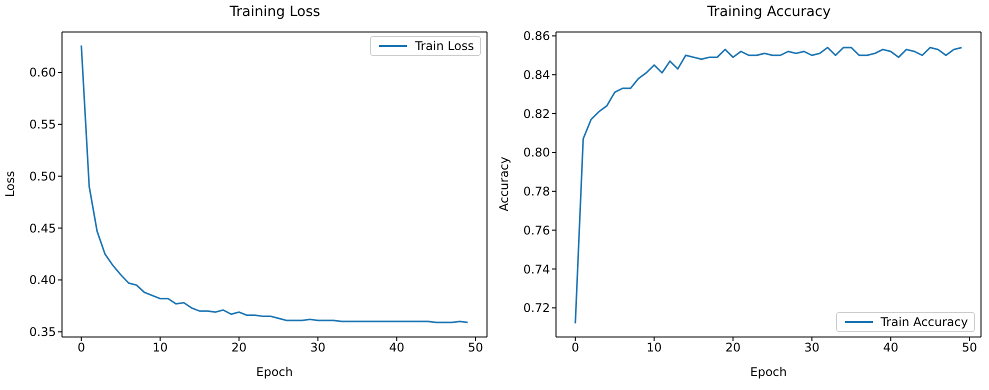 The height and width of the screenshot is (390, 989). Describe the element at coordinates (42, 73) in the screenshot. I see `y-tick-label: 0.60` at that location.